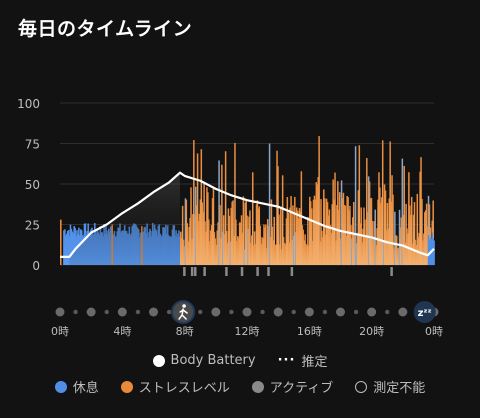 The image size is (480, 418). What do you see at coordinates (105, 29) in the screenshot?
I see `page-title: 毎日のタイムライン` at bounding box center [105, 29].